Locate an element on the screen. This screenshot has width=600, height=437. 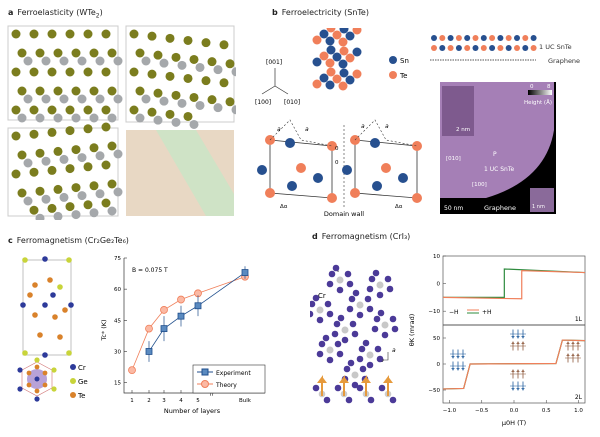
panel-letter: d is located at coordinates (315, 236).